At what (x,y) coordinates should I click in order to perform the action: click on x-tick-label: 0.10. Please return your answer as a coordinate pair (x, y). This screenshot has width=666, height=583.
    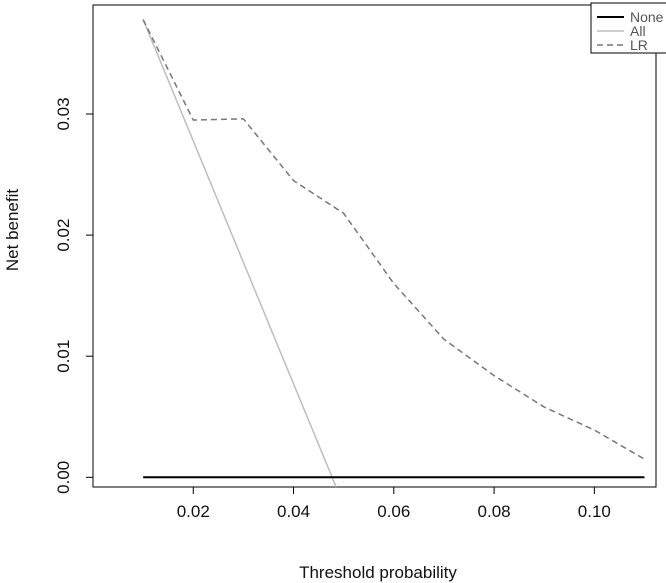
    Looking at the image, I should click on (594, 511).